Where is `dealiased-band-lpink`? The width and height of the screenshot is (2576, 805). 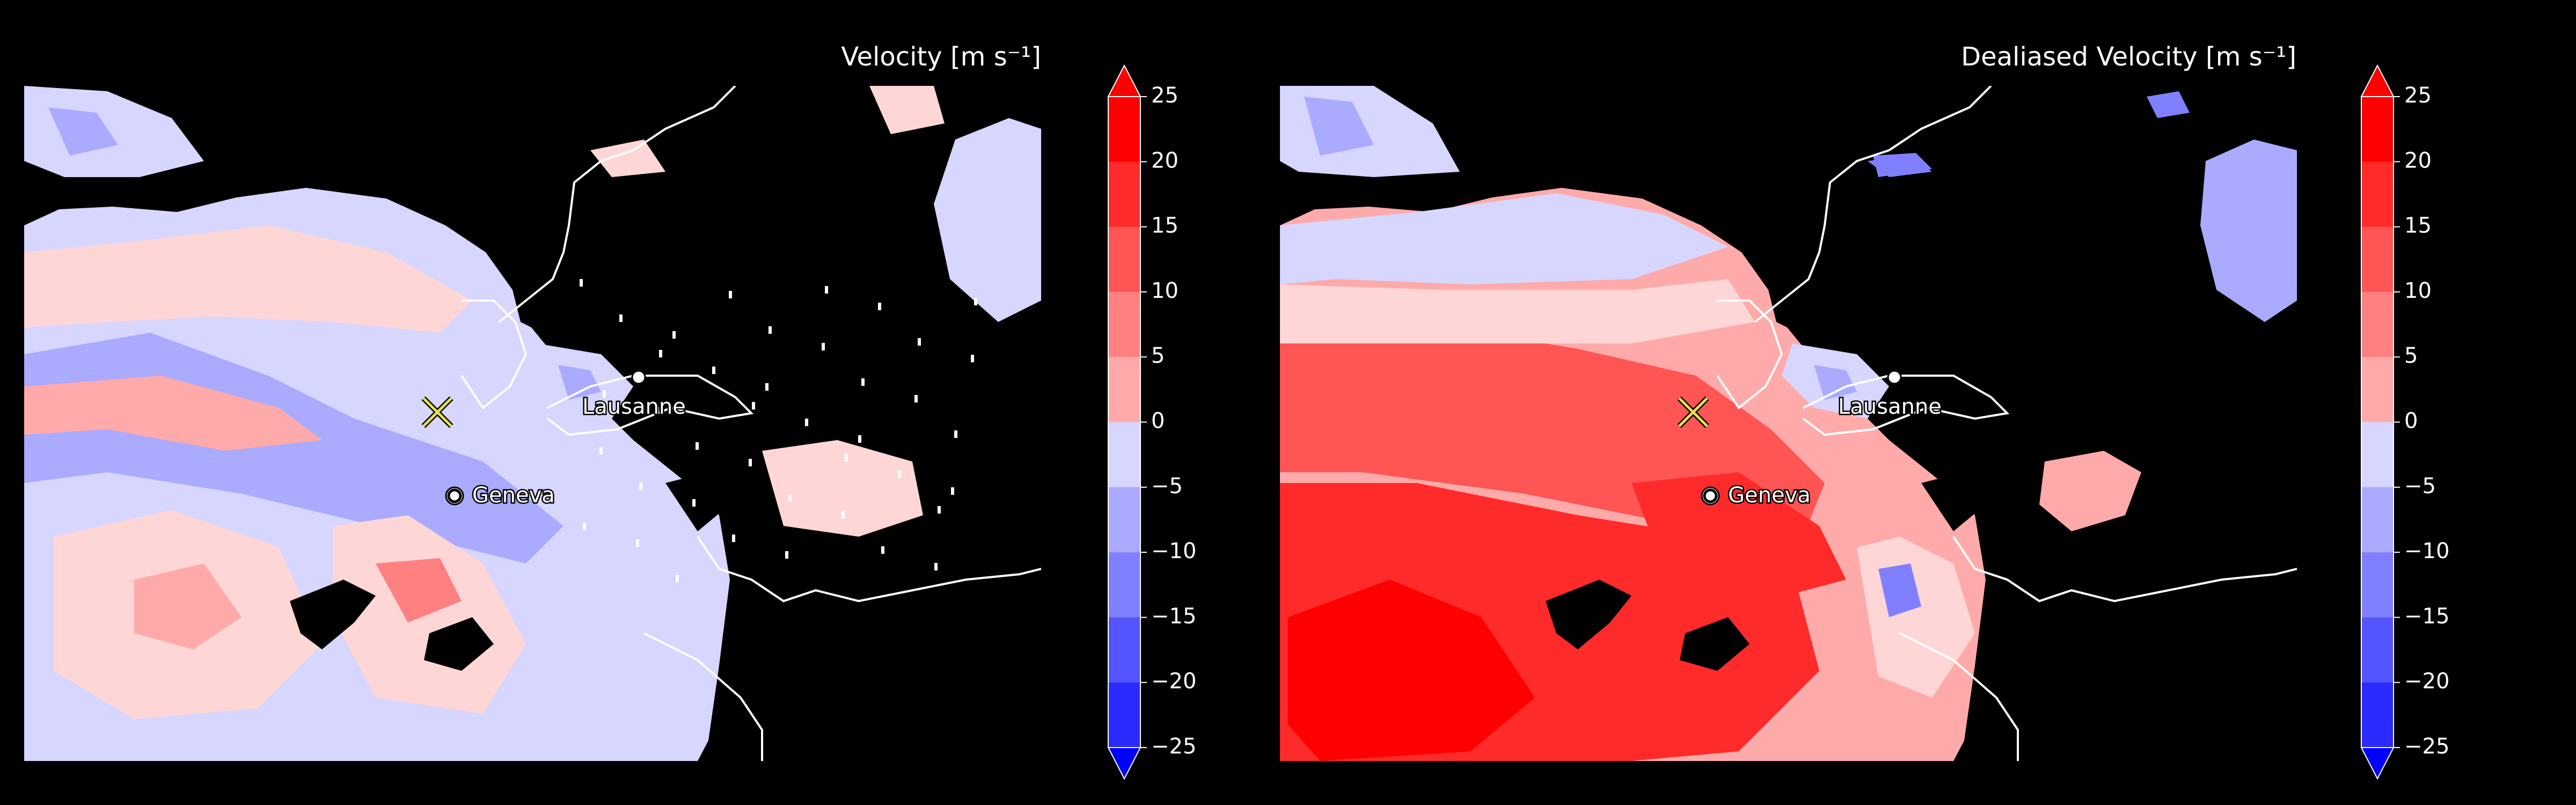
dealiased-band-lpink is located at coordinates (1517, 311).